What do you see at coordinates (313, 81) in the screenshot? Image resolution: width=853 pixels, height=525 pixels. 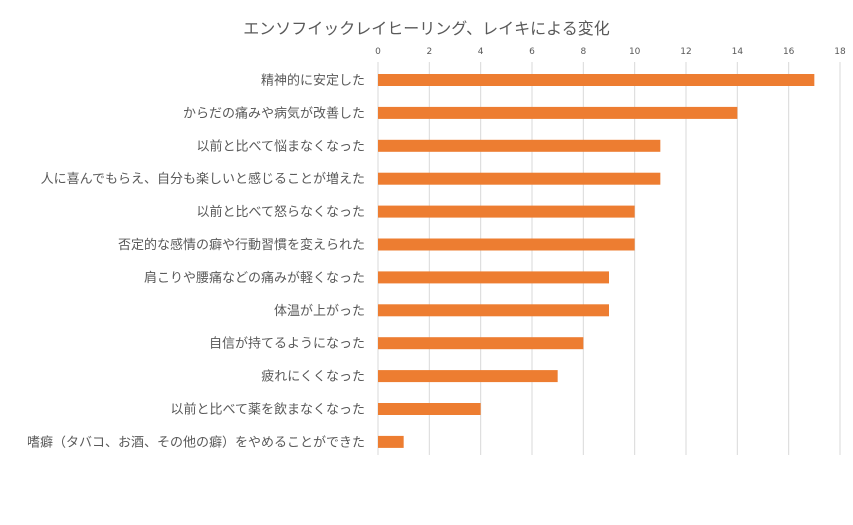 I see `category-label: 精神的に安定した` at bounding box center [313, 81].